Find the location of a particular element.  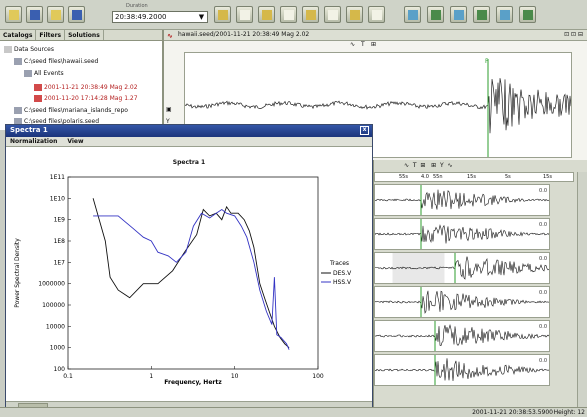

chart-button is located at coordinates (288, 14).